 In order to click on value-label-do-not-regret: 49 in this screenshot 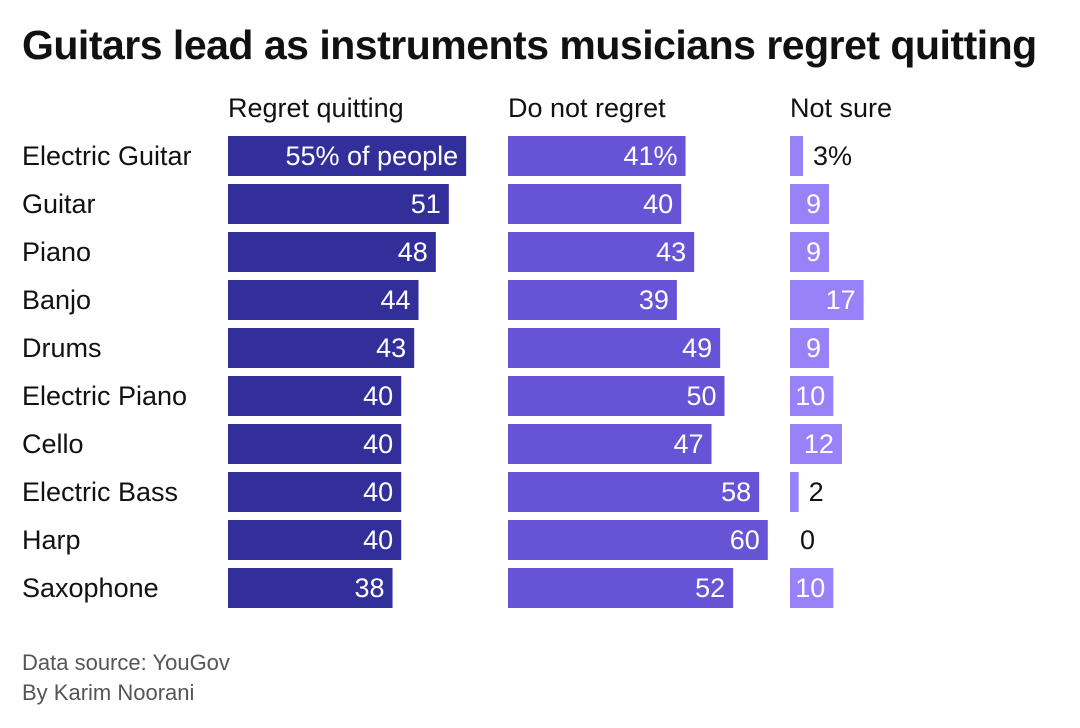, I will do `click(697, 348)`.